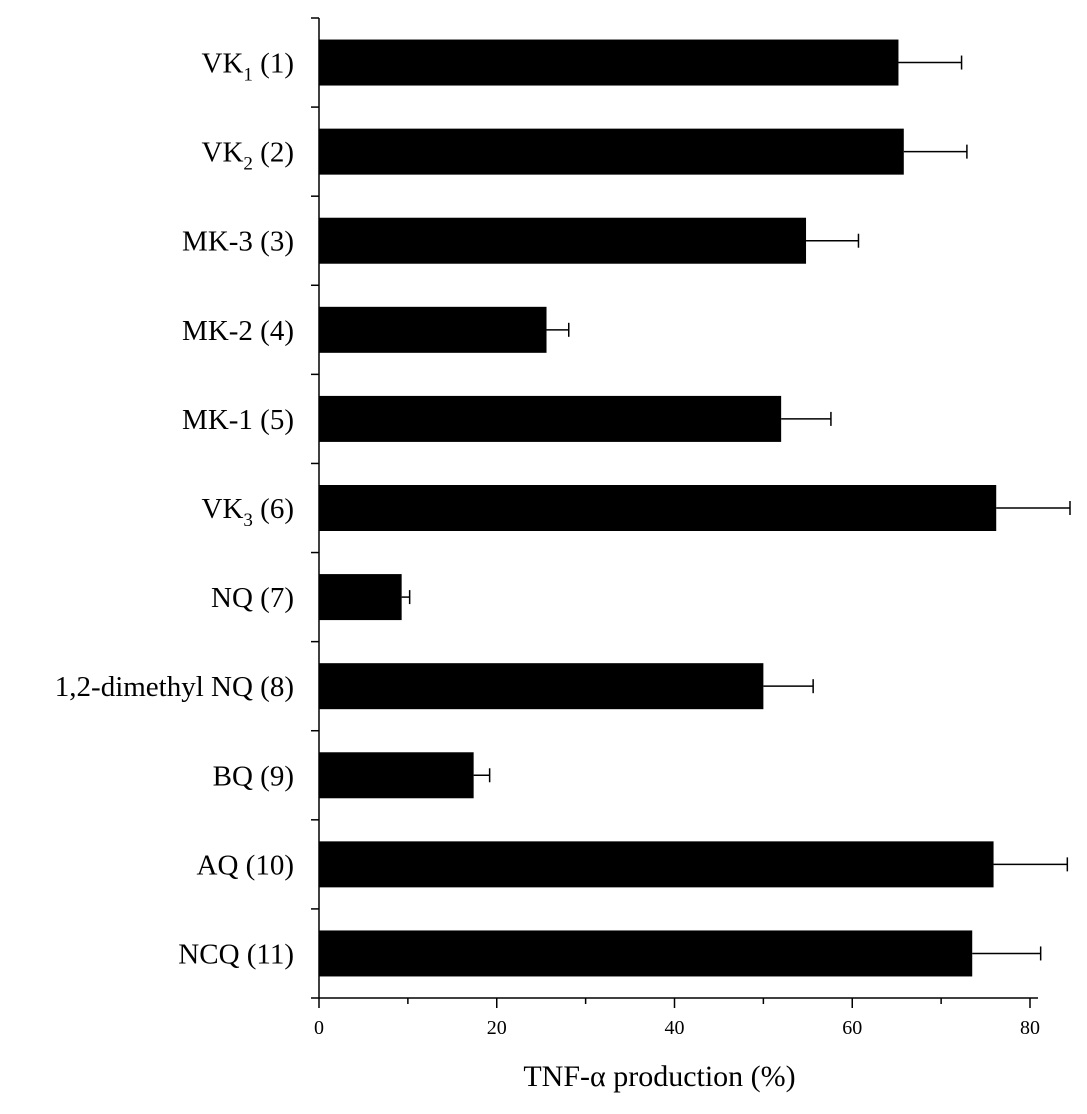  What do you see at coordinates (675, 1028) in the screenshot?
I see `x-tick-label: 40` at bounding box center [675, 1028].